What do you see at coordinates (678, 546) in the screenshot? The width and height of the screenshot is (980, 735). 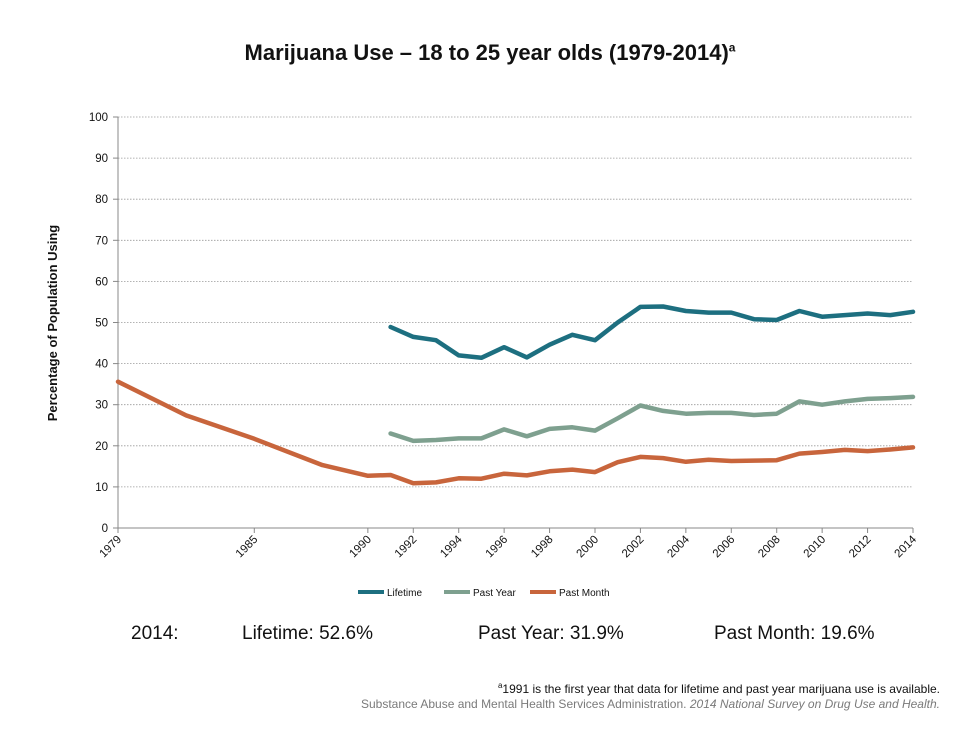 I see `x-tick-label: 2004` at bounding box center [678, 546].